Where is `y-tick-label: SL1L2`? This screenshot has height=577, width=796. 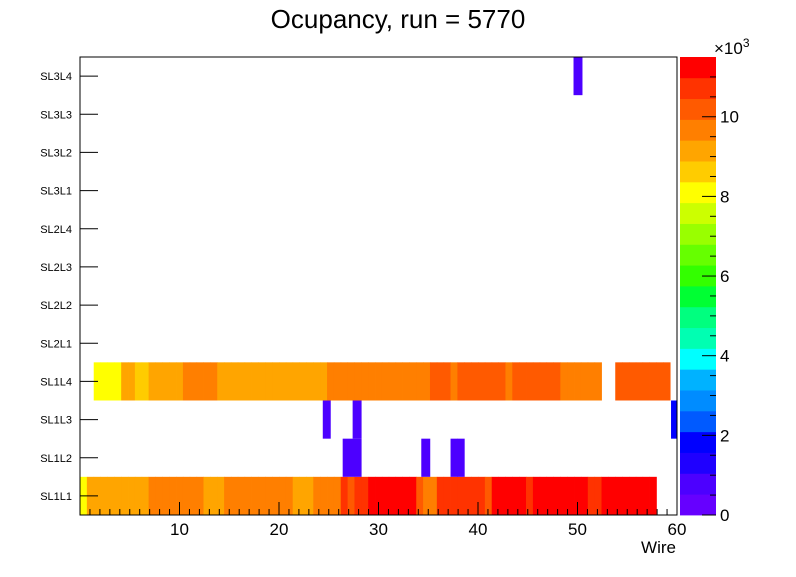
y-tick-label: SL1L2 is located at coordinates (56, 459).